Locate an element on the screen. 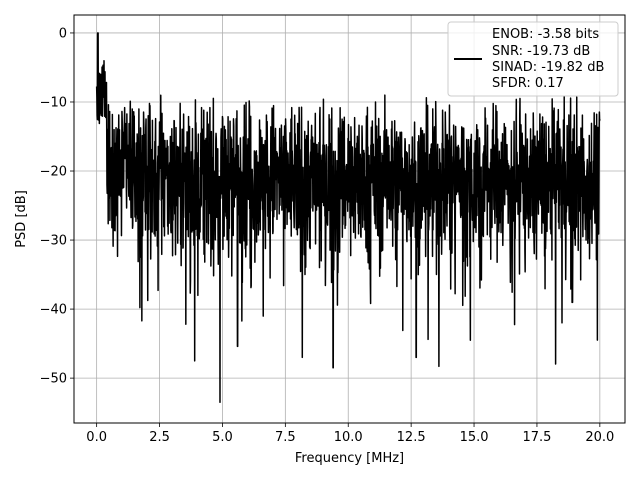 This screenshot has height=480, width=640. y-tick-label: 0 is located at coordinates (63, 33).